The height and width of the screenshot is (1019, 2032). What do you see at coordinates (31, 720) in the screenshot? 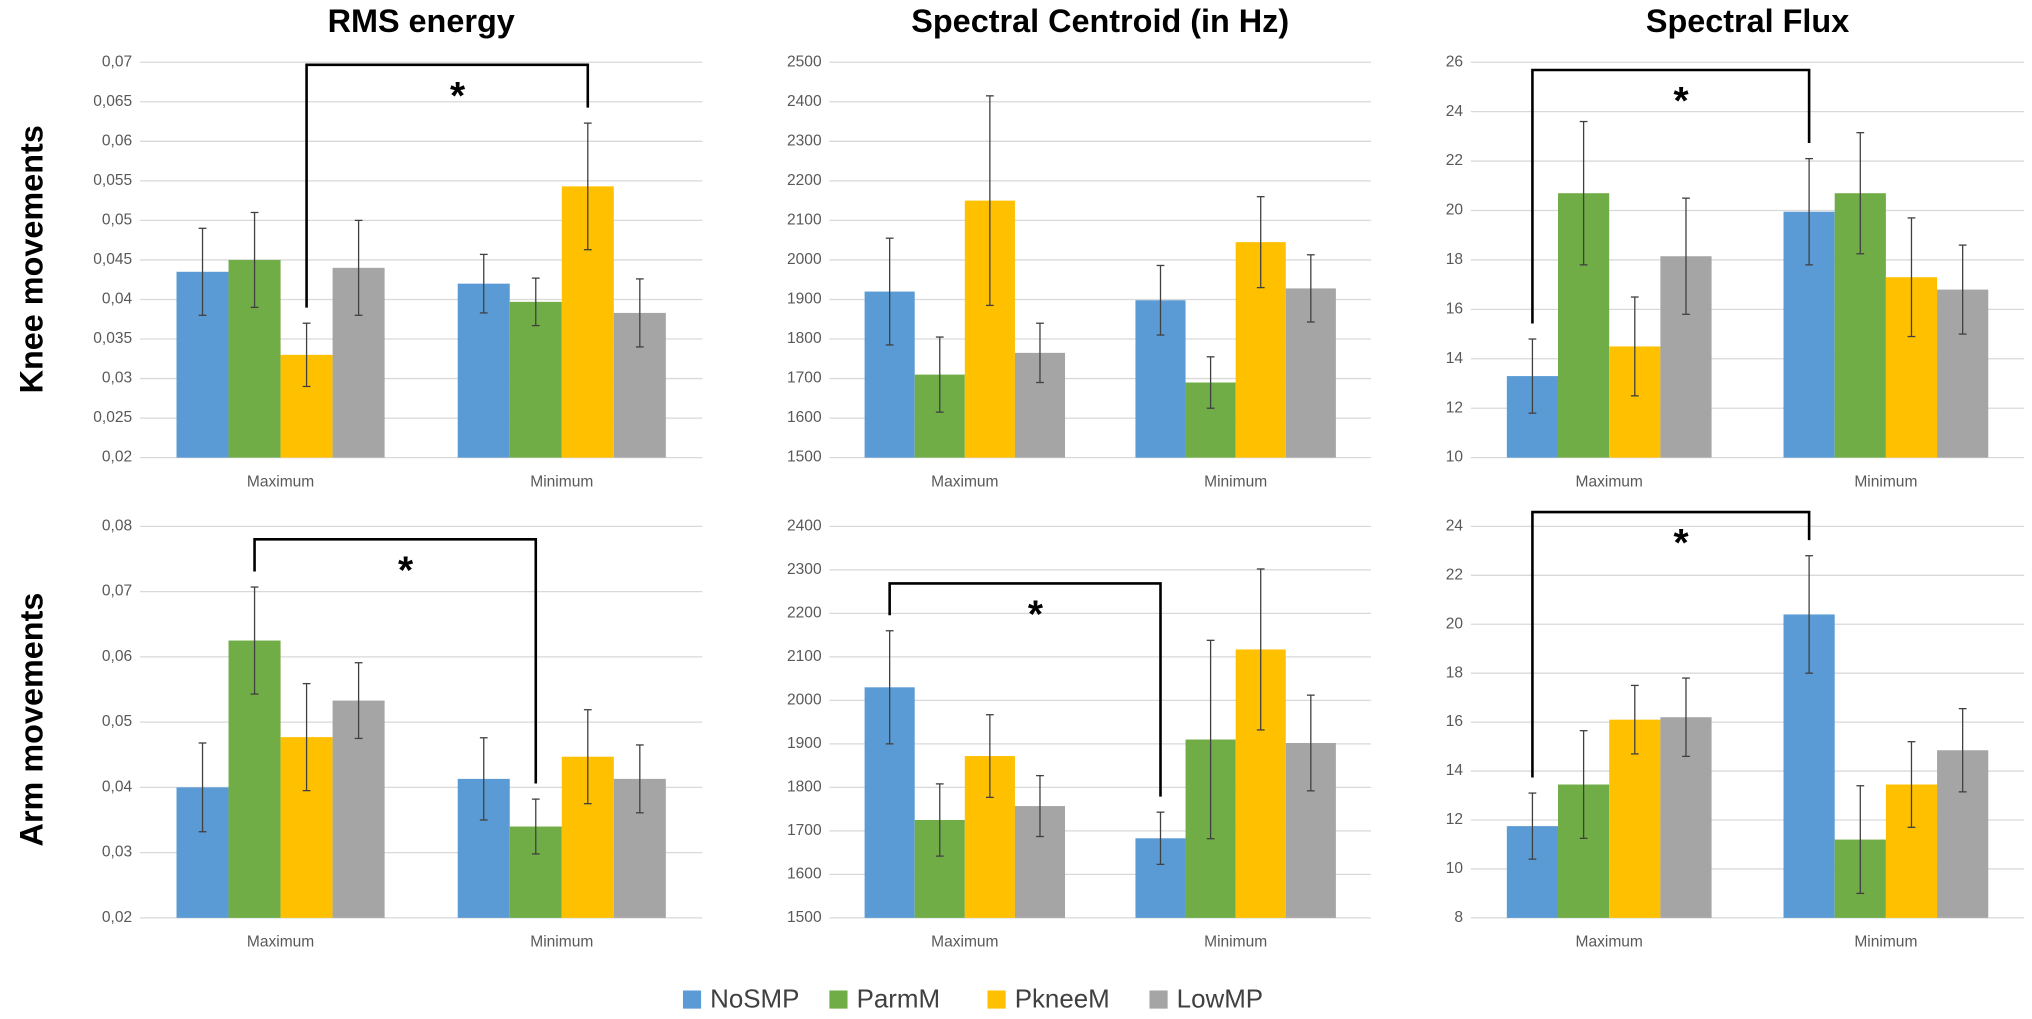
I see `row-label: Arm movements` at bounding box center [31, 720].